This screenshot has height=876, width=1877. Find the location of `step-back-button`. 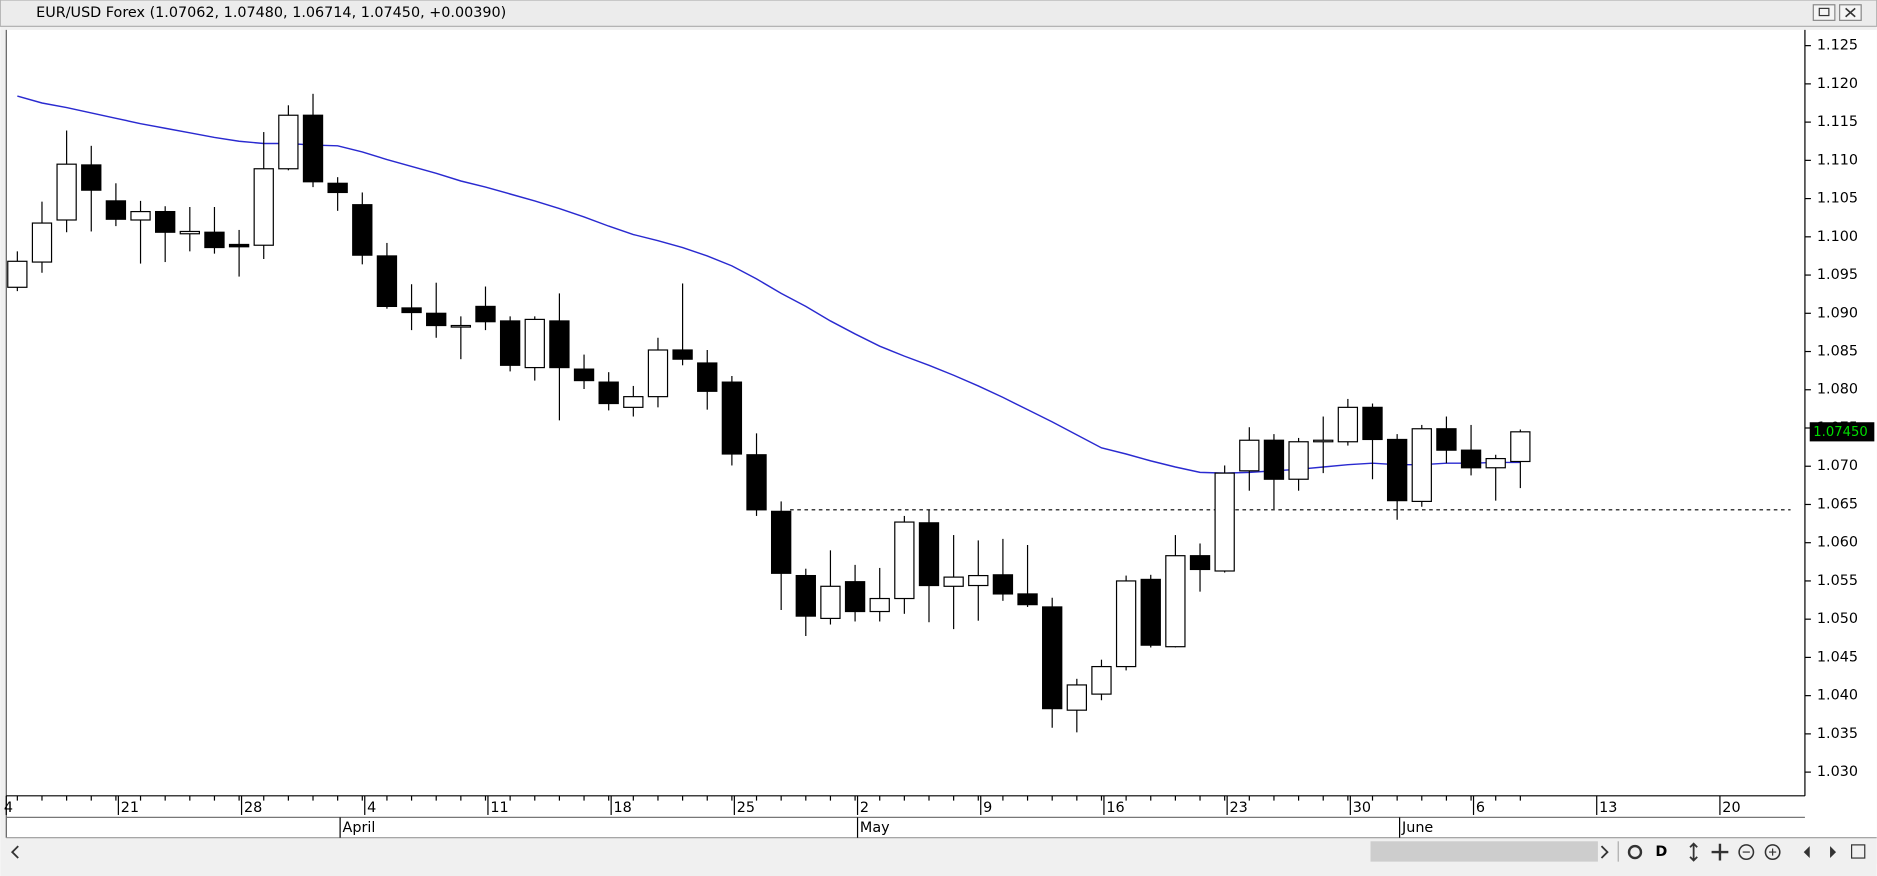

step-back-button is located at coordinates (1806, 852).